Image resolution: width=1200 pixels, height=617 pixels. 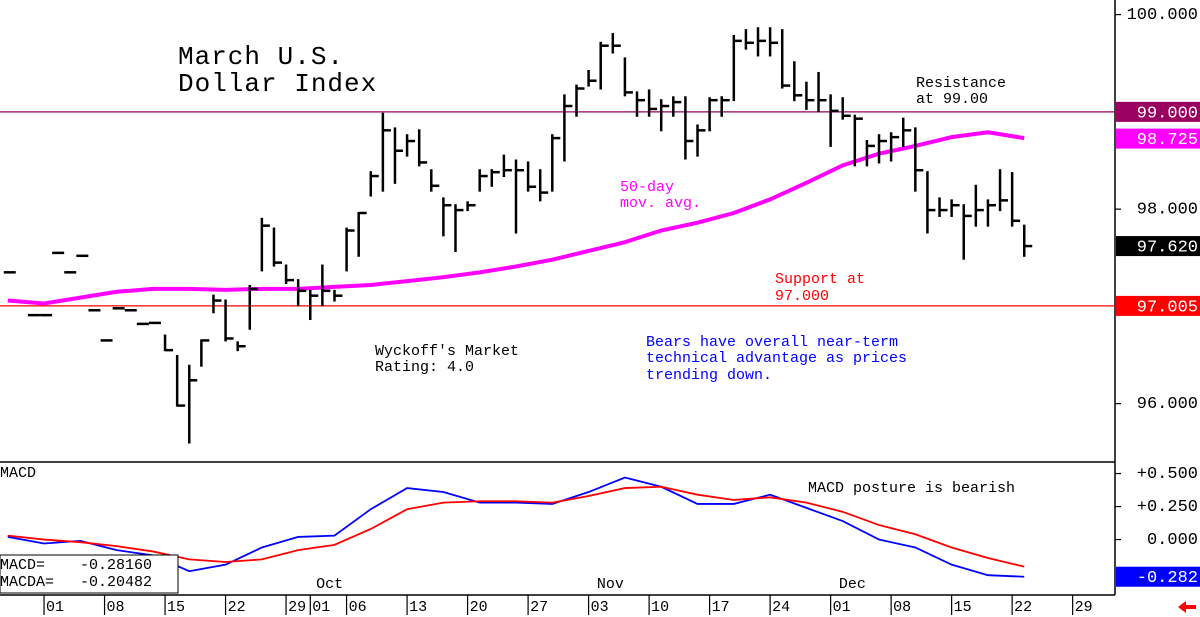 What do you see at coordinates (660, 203) in the screenshot?
I see `annotation: mov. avg.` at bounding box center [660, 203].